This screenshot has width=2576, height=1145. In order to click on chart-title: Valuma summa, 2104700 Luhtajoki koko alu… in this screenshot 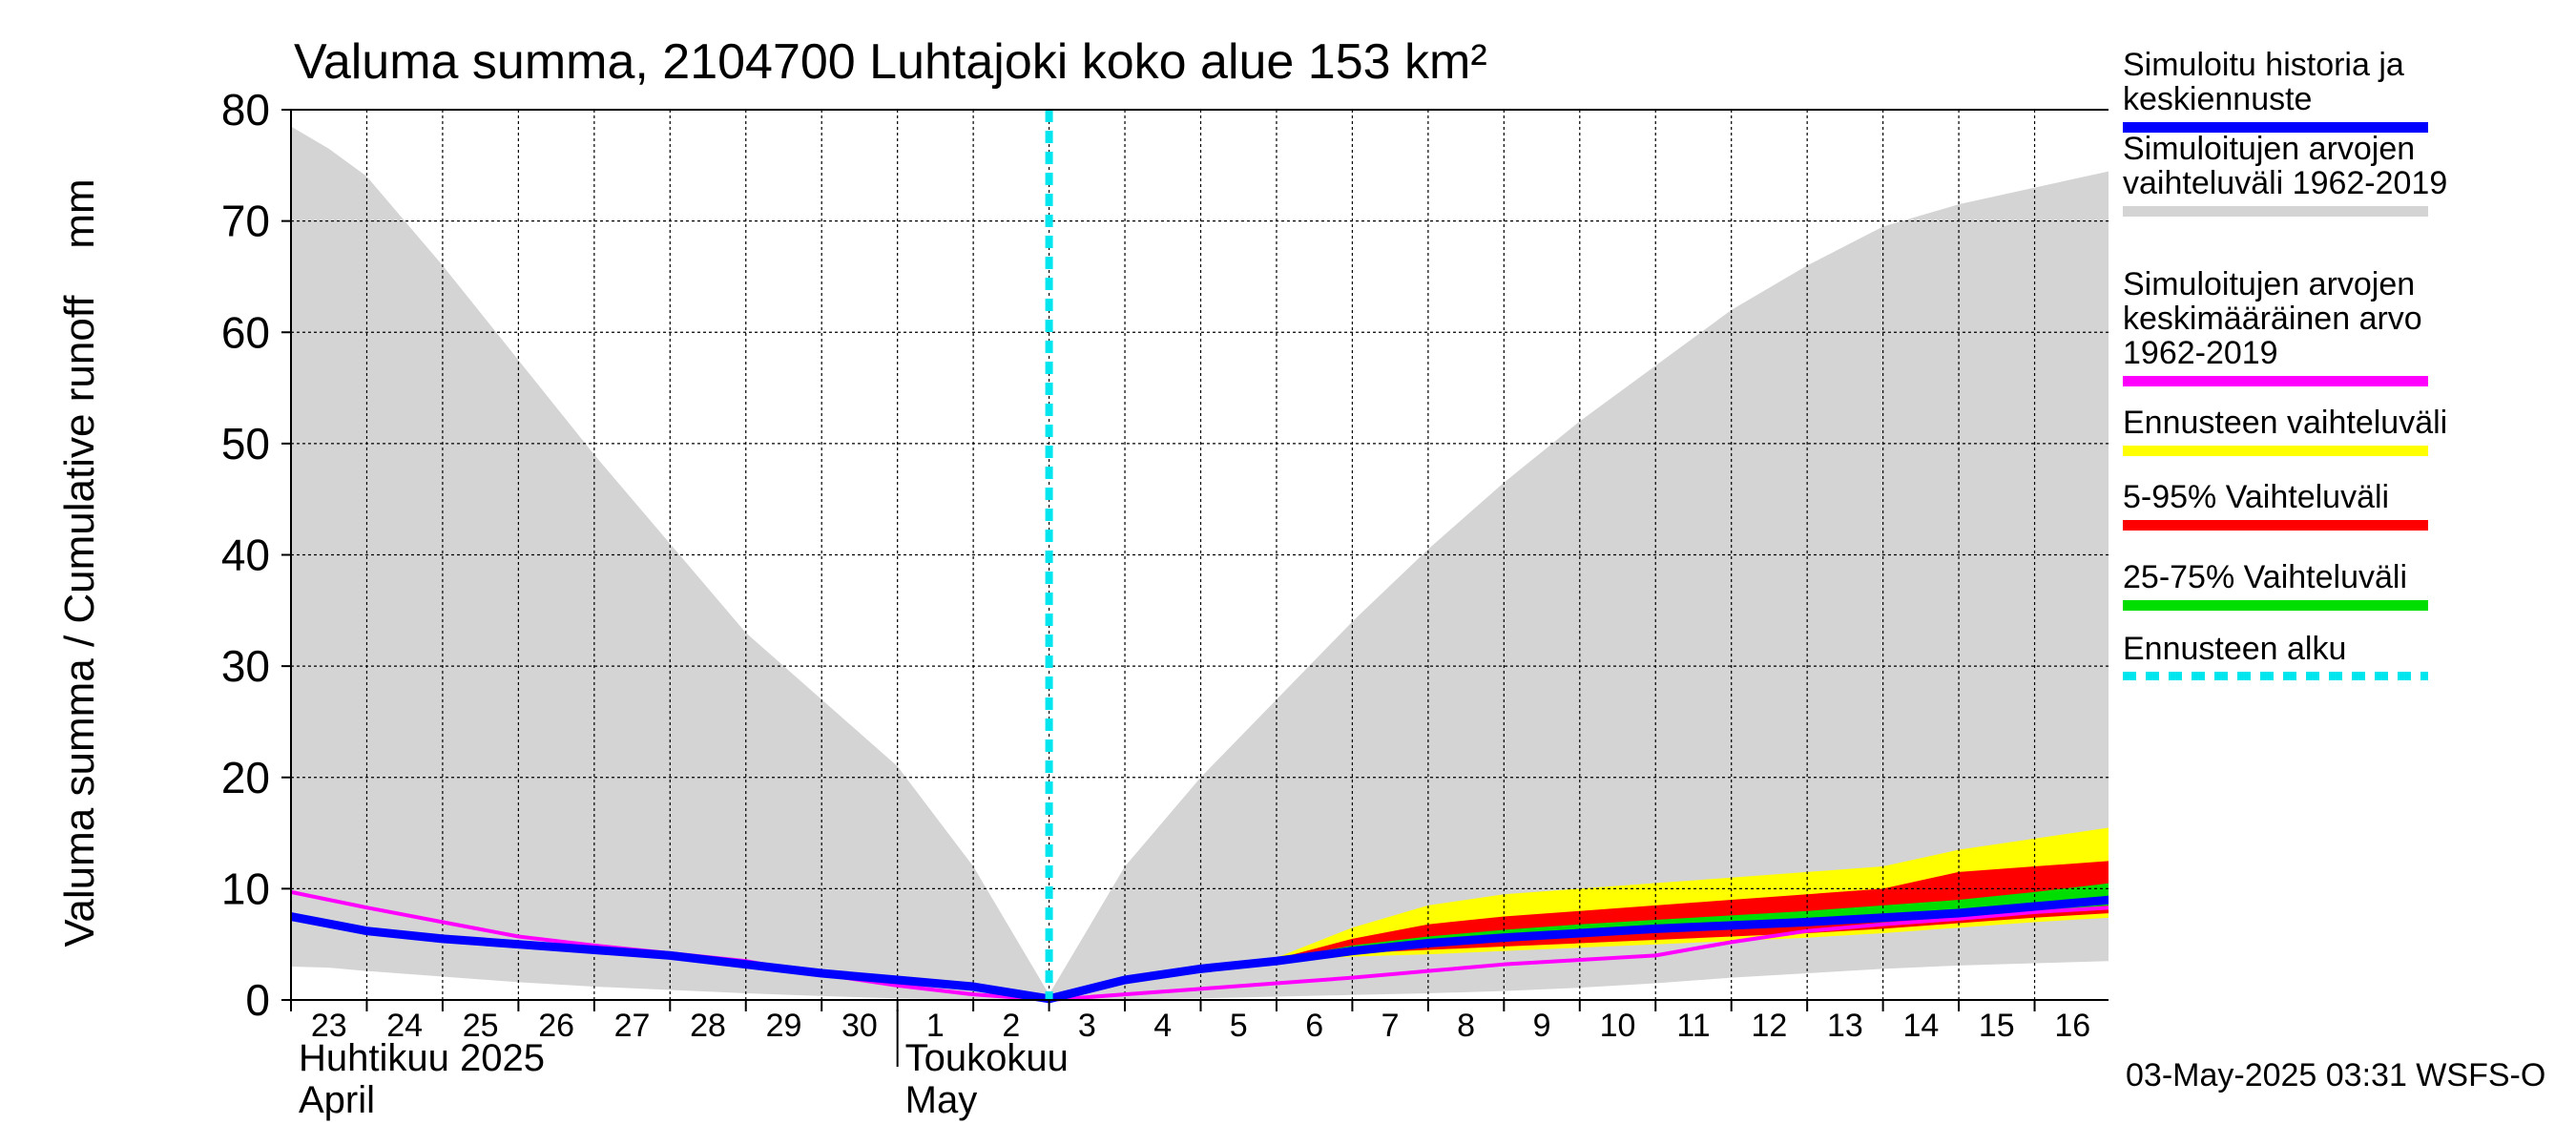, I will do `click(890, 62)`.